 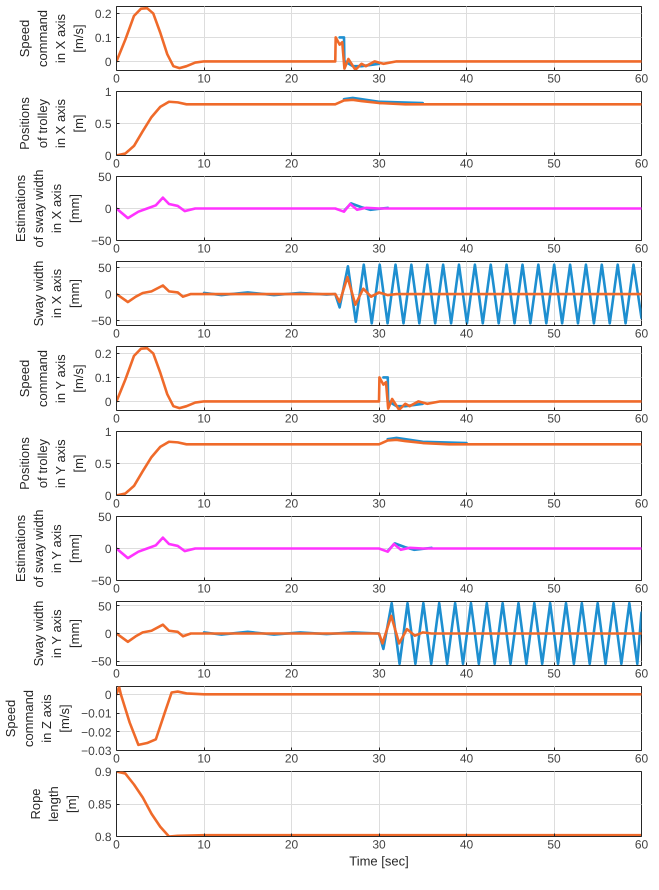 What do you see at coordinates (100, 805) in the screenshot?
I see `y-tick-label: 0.85` at bounding box center [100, 805].